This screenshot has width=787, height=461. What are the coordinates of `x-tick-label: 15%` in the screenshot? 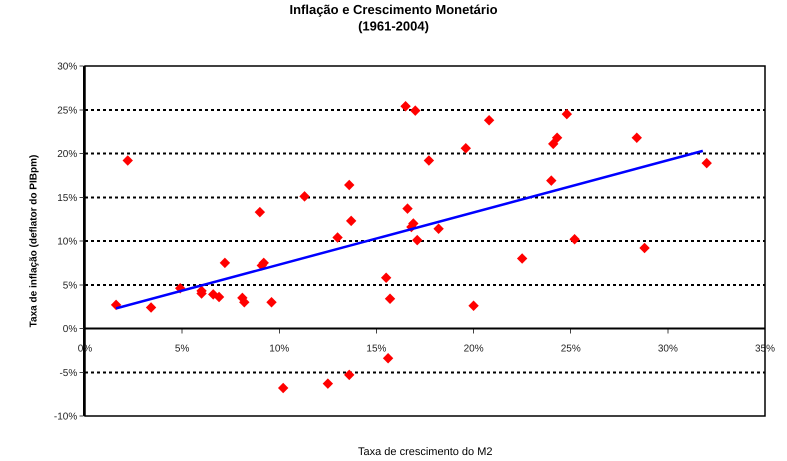 It's located at (376, 348).